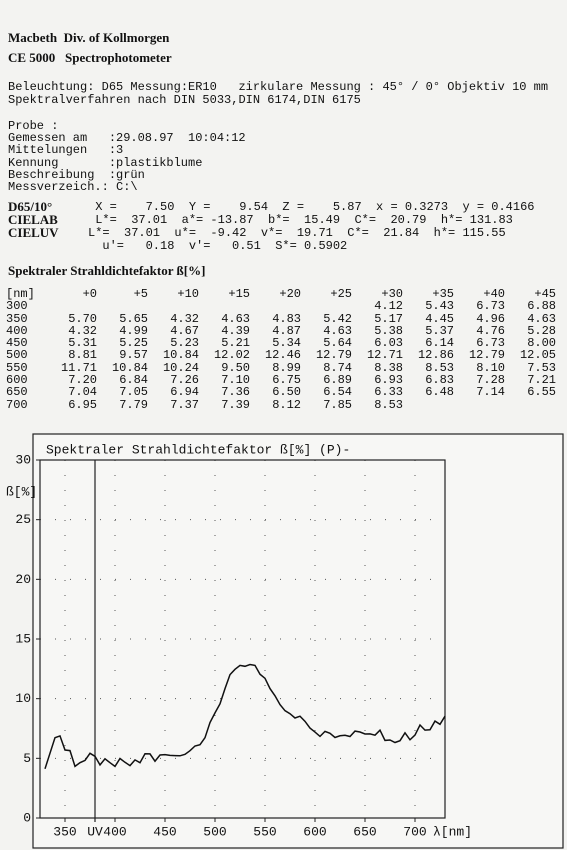  Describe the element at coordinates (218, 246) in the screenshot. I see `color-values: u'= 0.18 v'= 0.51 S*= 0.5902` at that location.